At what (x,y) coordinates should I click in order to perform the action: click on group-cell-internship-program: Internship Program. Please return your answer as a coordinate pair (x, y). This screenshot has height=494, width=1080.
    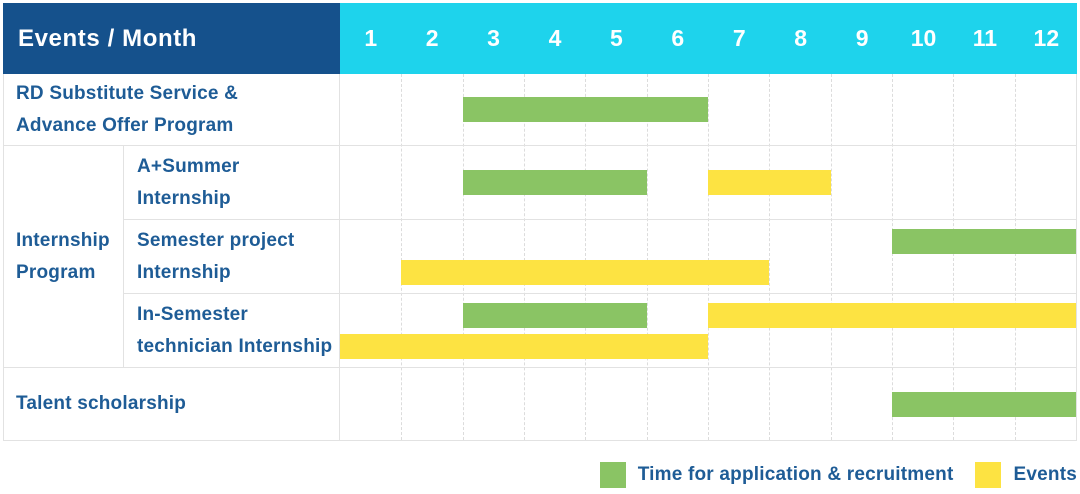
    Looking at the image, I should click on (64, 257).